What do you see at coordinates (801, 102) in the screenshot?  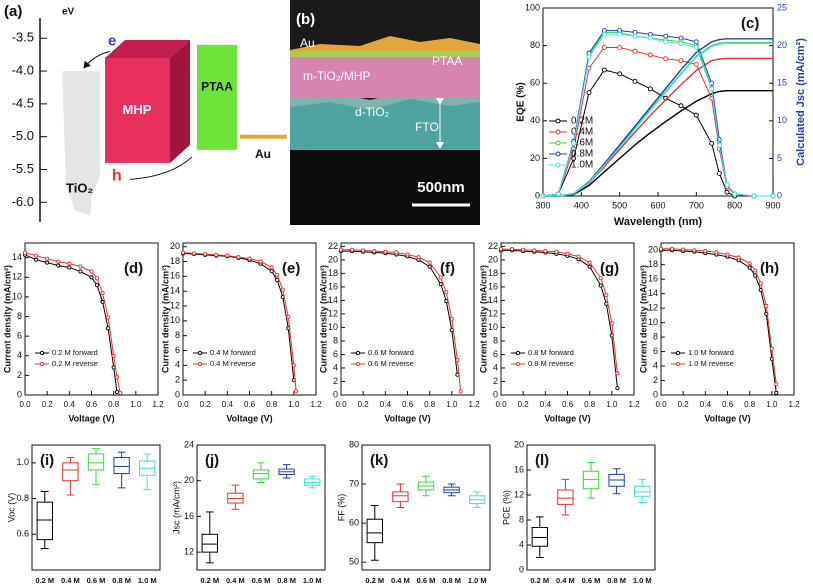 I see `y2-axis-label: Calculated Jsc (mA/cm²)` at bounding box center [801, 102].